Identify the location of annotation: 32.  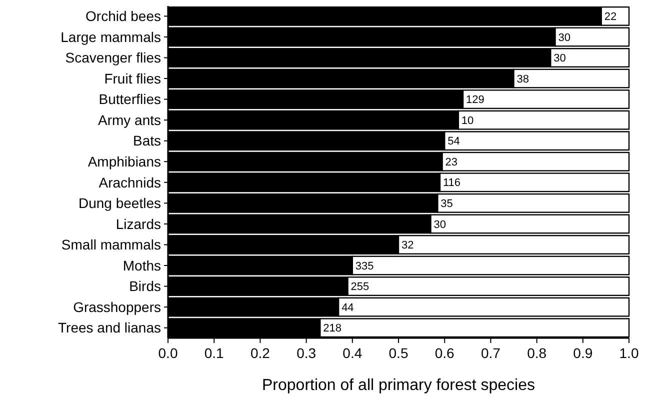
(408, 246).